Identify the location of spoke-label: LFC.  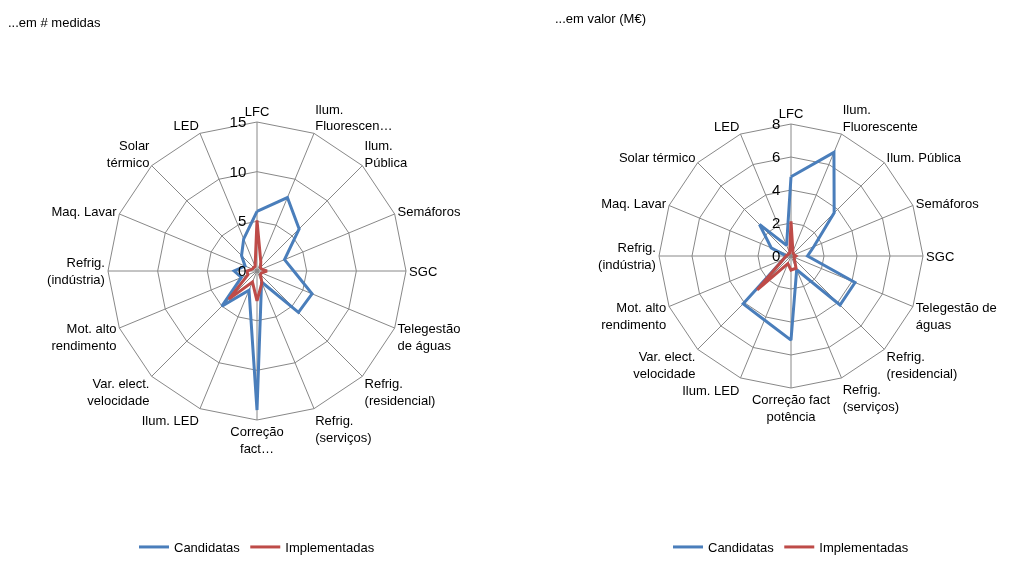
(257, 112).